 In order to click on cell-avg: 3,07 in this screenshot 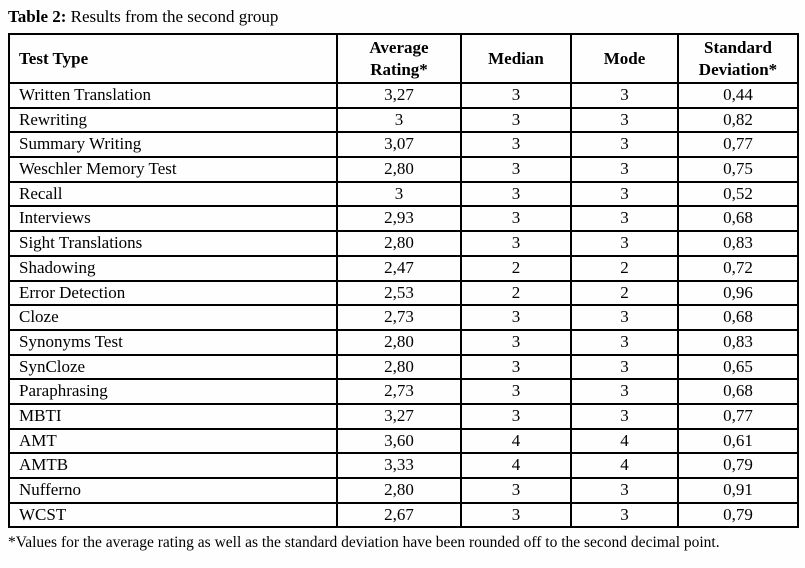, I will do `click(399, 145)`.